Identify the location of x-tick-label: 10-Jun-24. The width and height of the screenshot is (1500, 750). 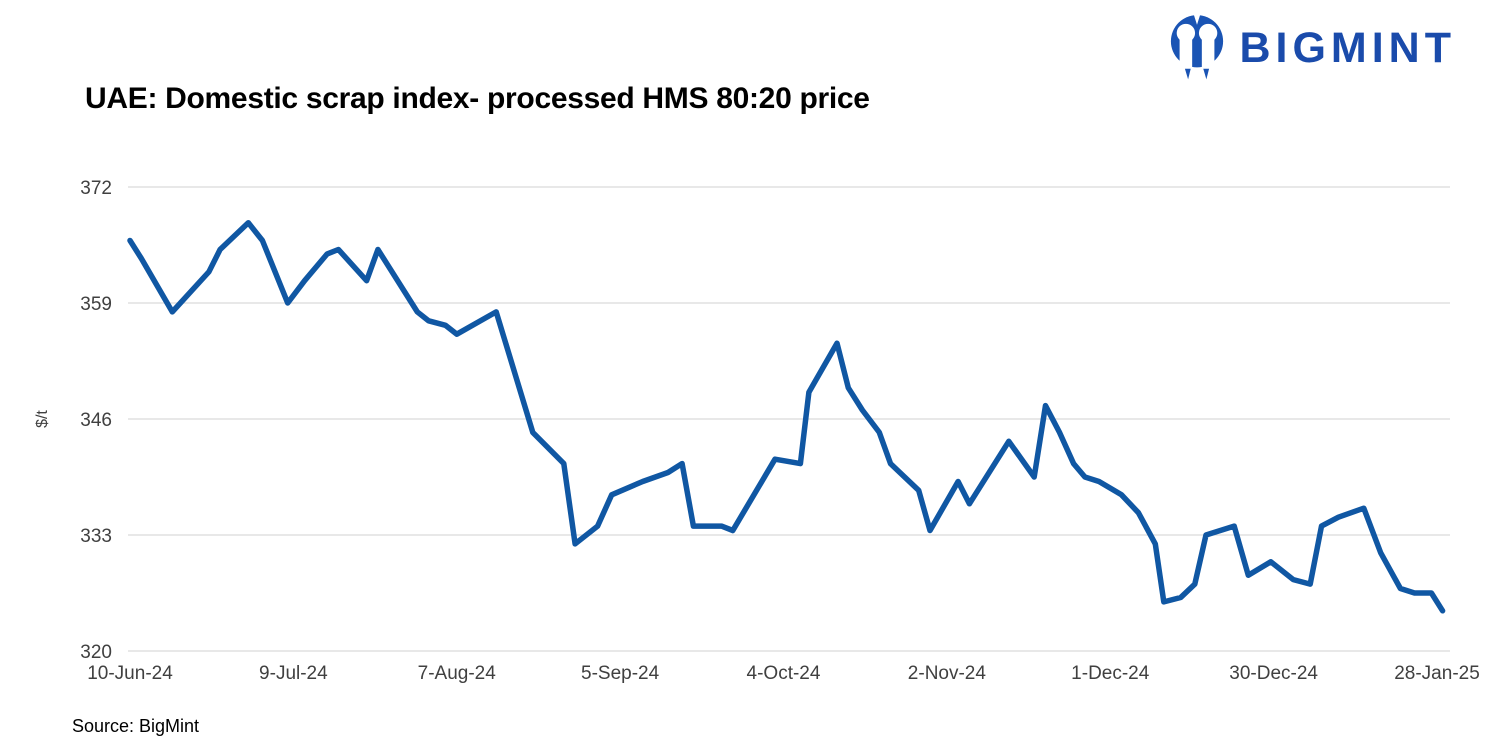
(130, 673).